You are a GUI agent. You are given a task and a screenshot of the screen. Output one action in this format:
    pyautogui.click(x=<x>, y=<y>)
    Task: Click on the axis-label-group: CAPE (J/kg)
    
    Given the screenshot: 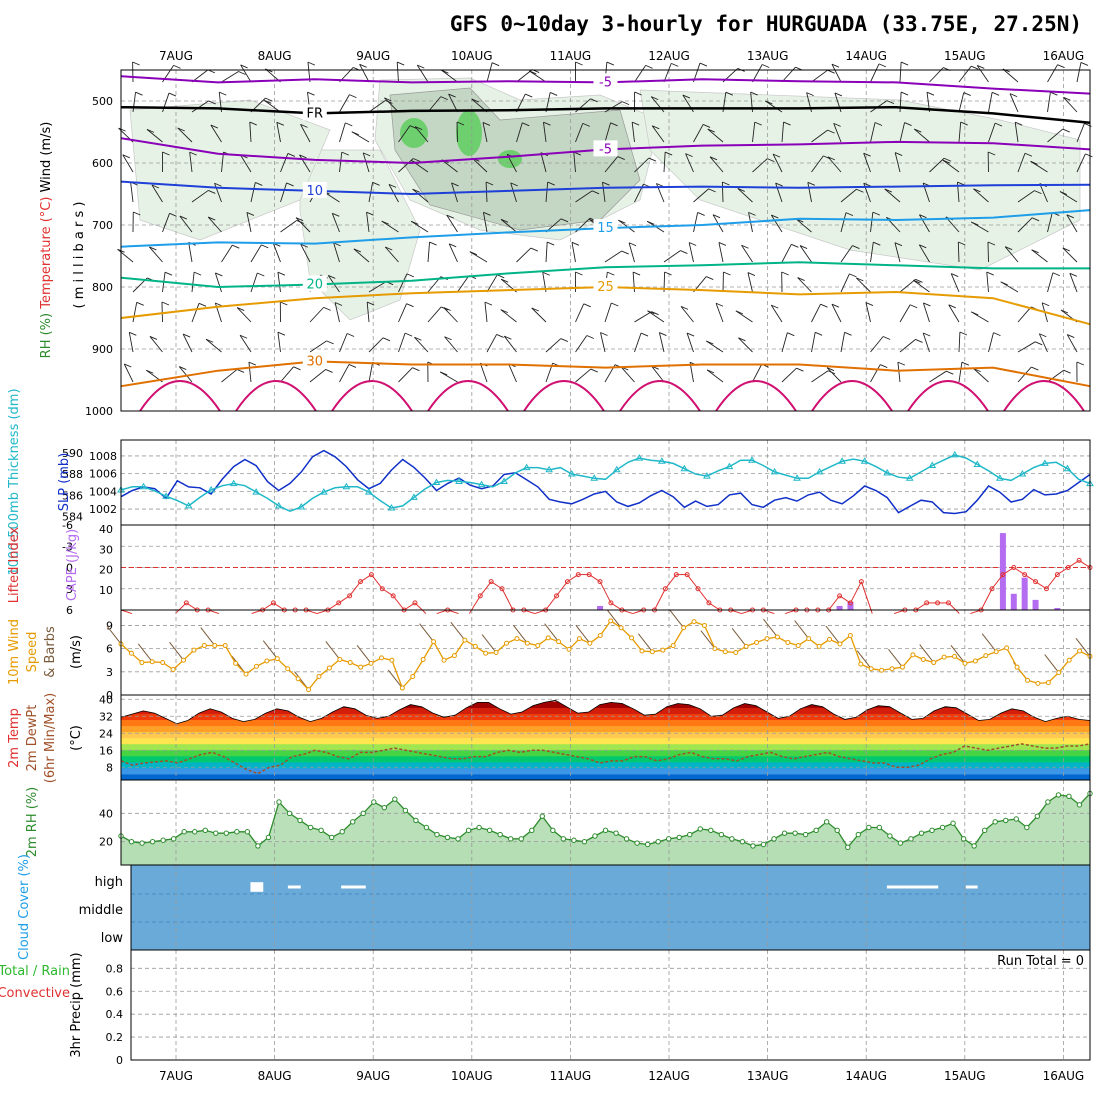 What is the action you would take?
    pyautogui.click(x=72, y=565)
    